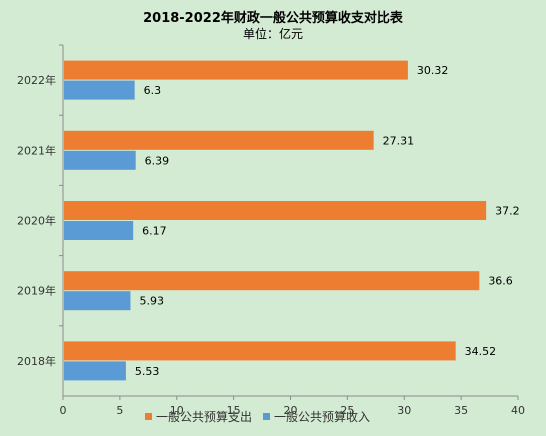 Image resolution: width=546 pixels, height=436 pixels. What do you see at coordinates (273, 18) in the screenshot?
I see `chart-title: 2018-2022年财政一般公共预算收支对比表` at bounding box center [273, 18].